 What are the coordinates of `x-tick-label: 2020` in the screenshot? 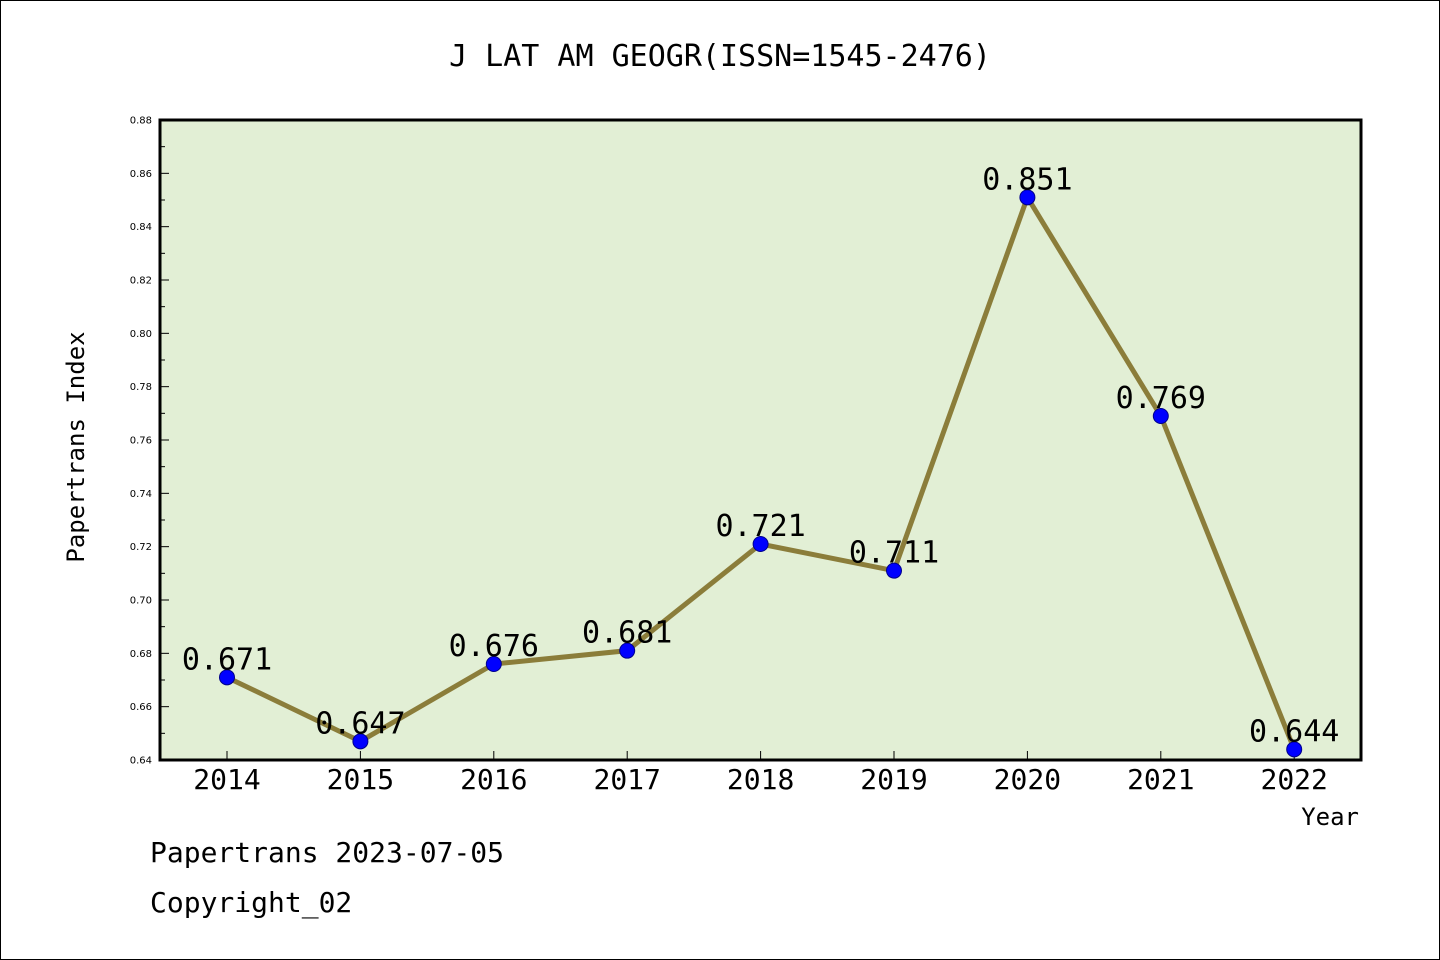 It's located at (1027, 779).